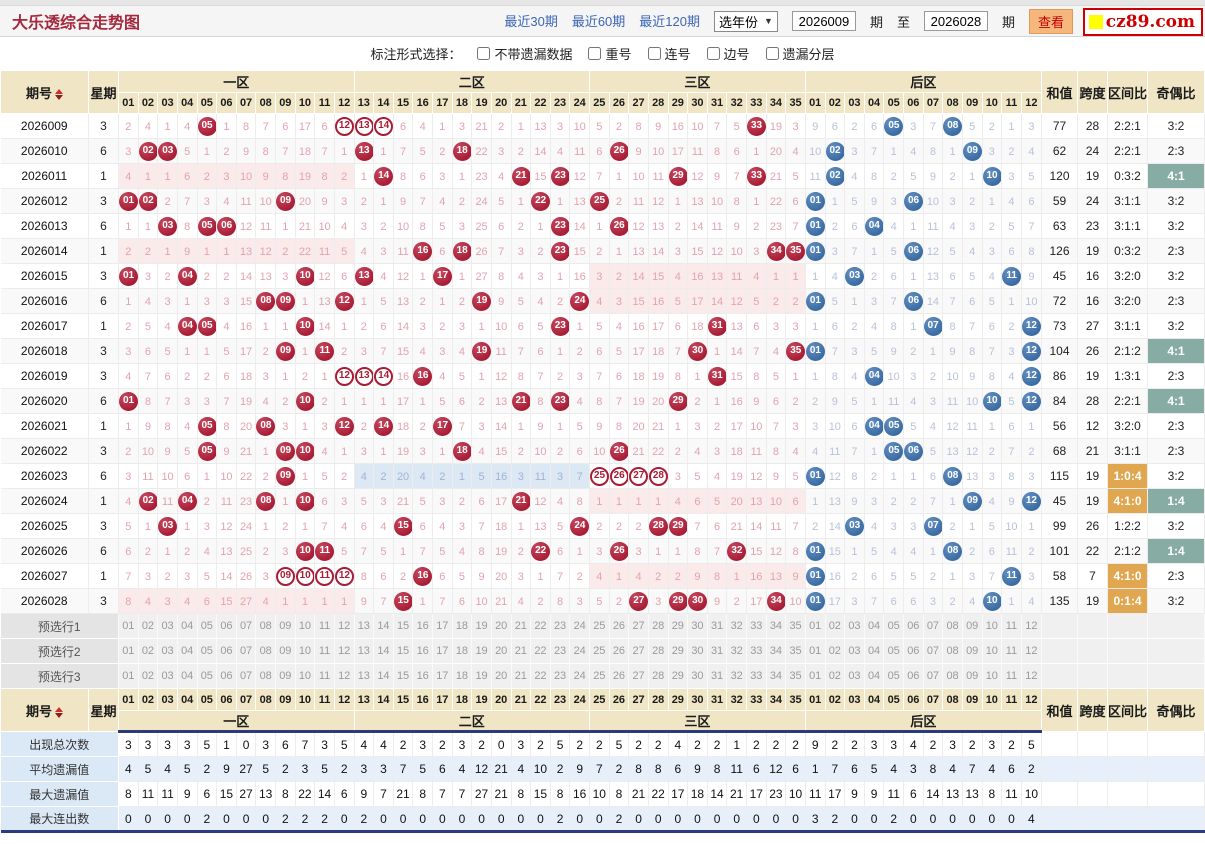 This screenshot has width=1205, height=845. Describe the element at coordinates (579, 626) in the screenshot. I see `preselect-number: 24` at that location.